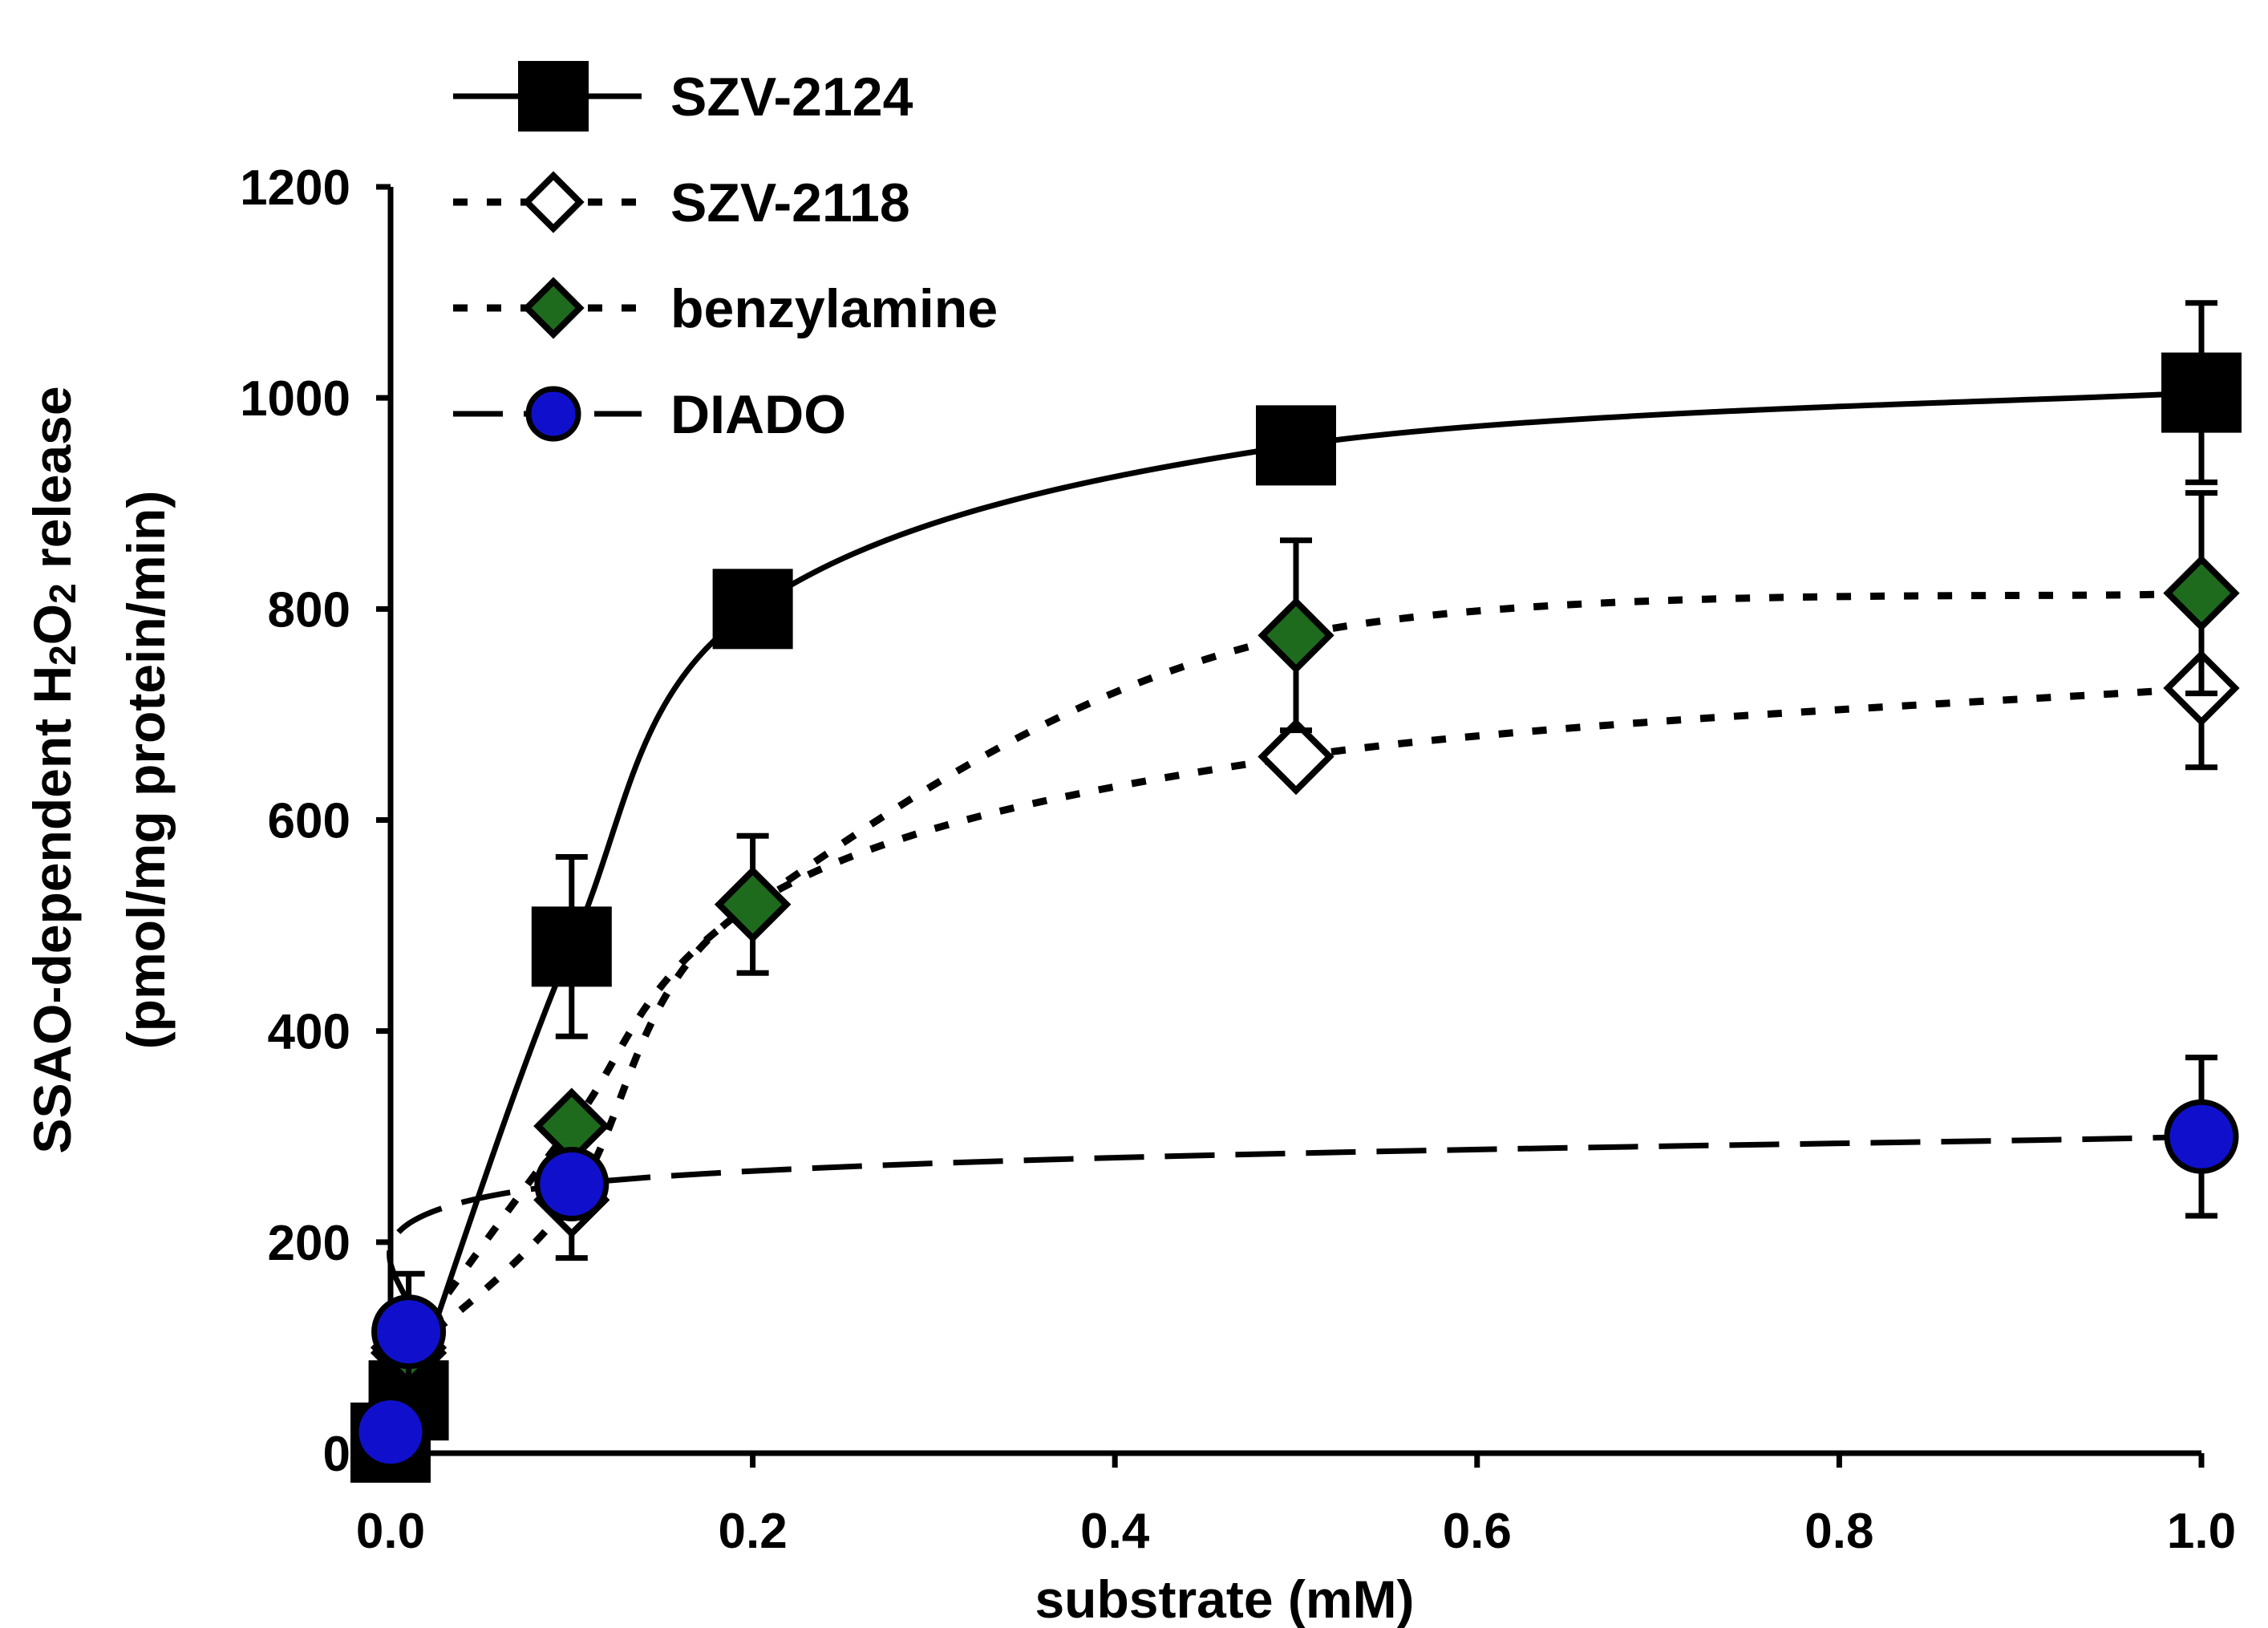  Describe the element at coordinates (1838, 1531) in the screenshot. I see `x-tick-label: 0.8` at that location.